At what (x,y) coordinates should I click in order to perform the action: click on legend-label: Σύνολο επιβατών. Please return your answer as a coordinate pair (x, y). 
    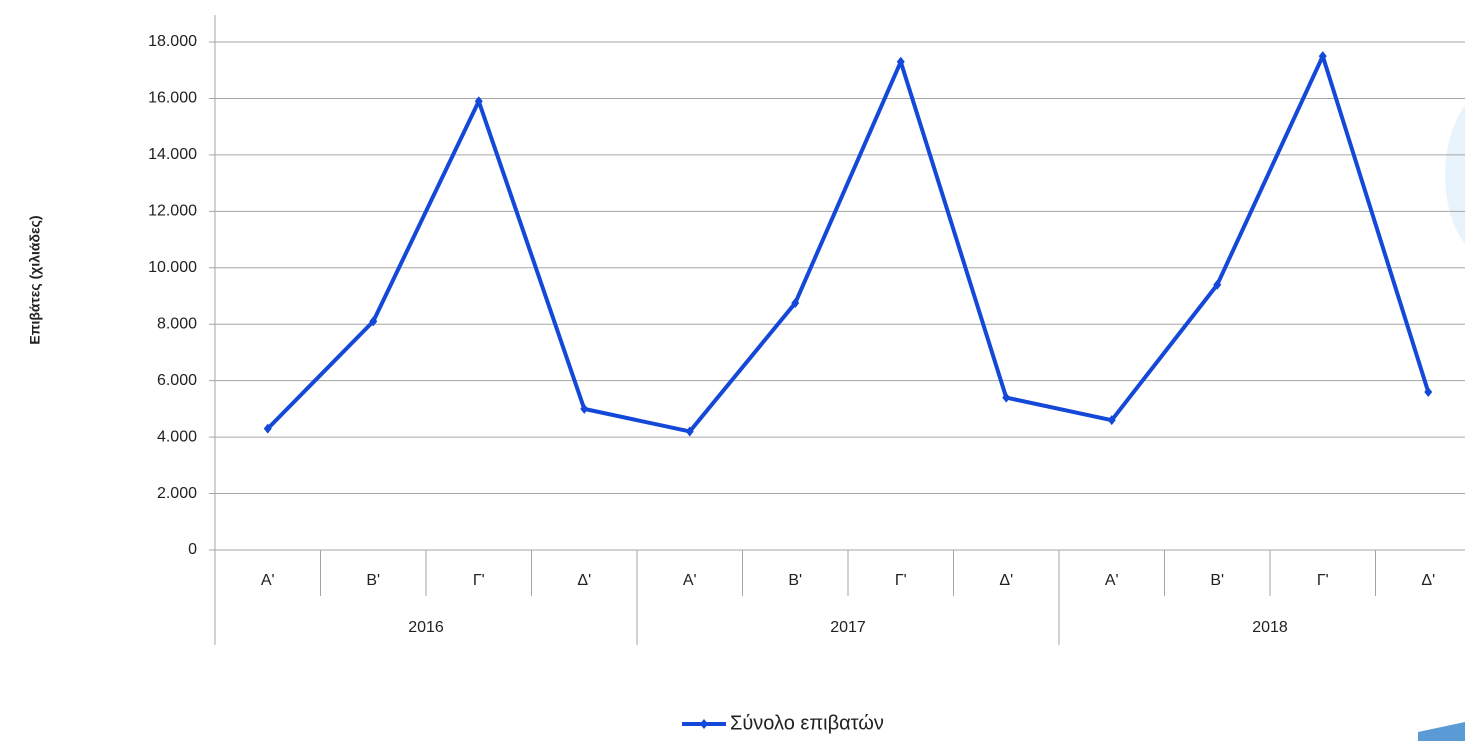
    Looking at the image, I should click on (807, 723).